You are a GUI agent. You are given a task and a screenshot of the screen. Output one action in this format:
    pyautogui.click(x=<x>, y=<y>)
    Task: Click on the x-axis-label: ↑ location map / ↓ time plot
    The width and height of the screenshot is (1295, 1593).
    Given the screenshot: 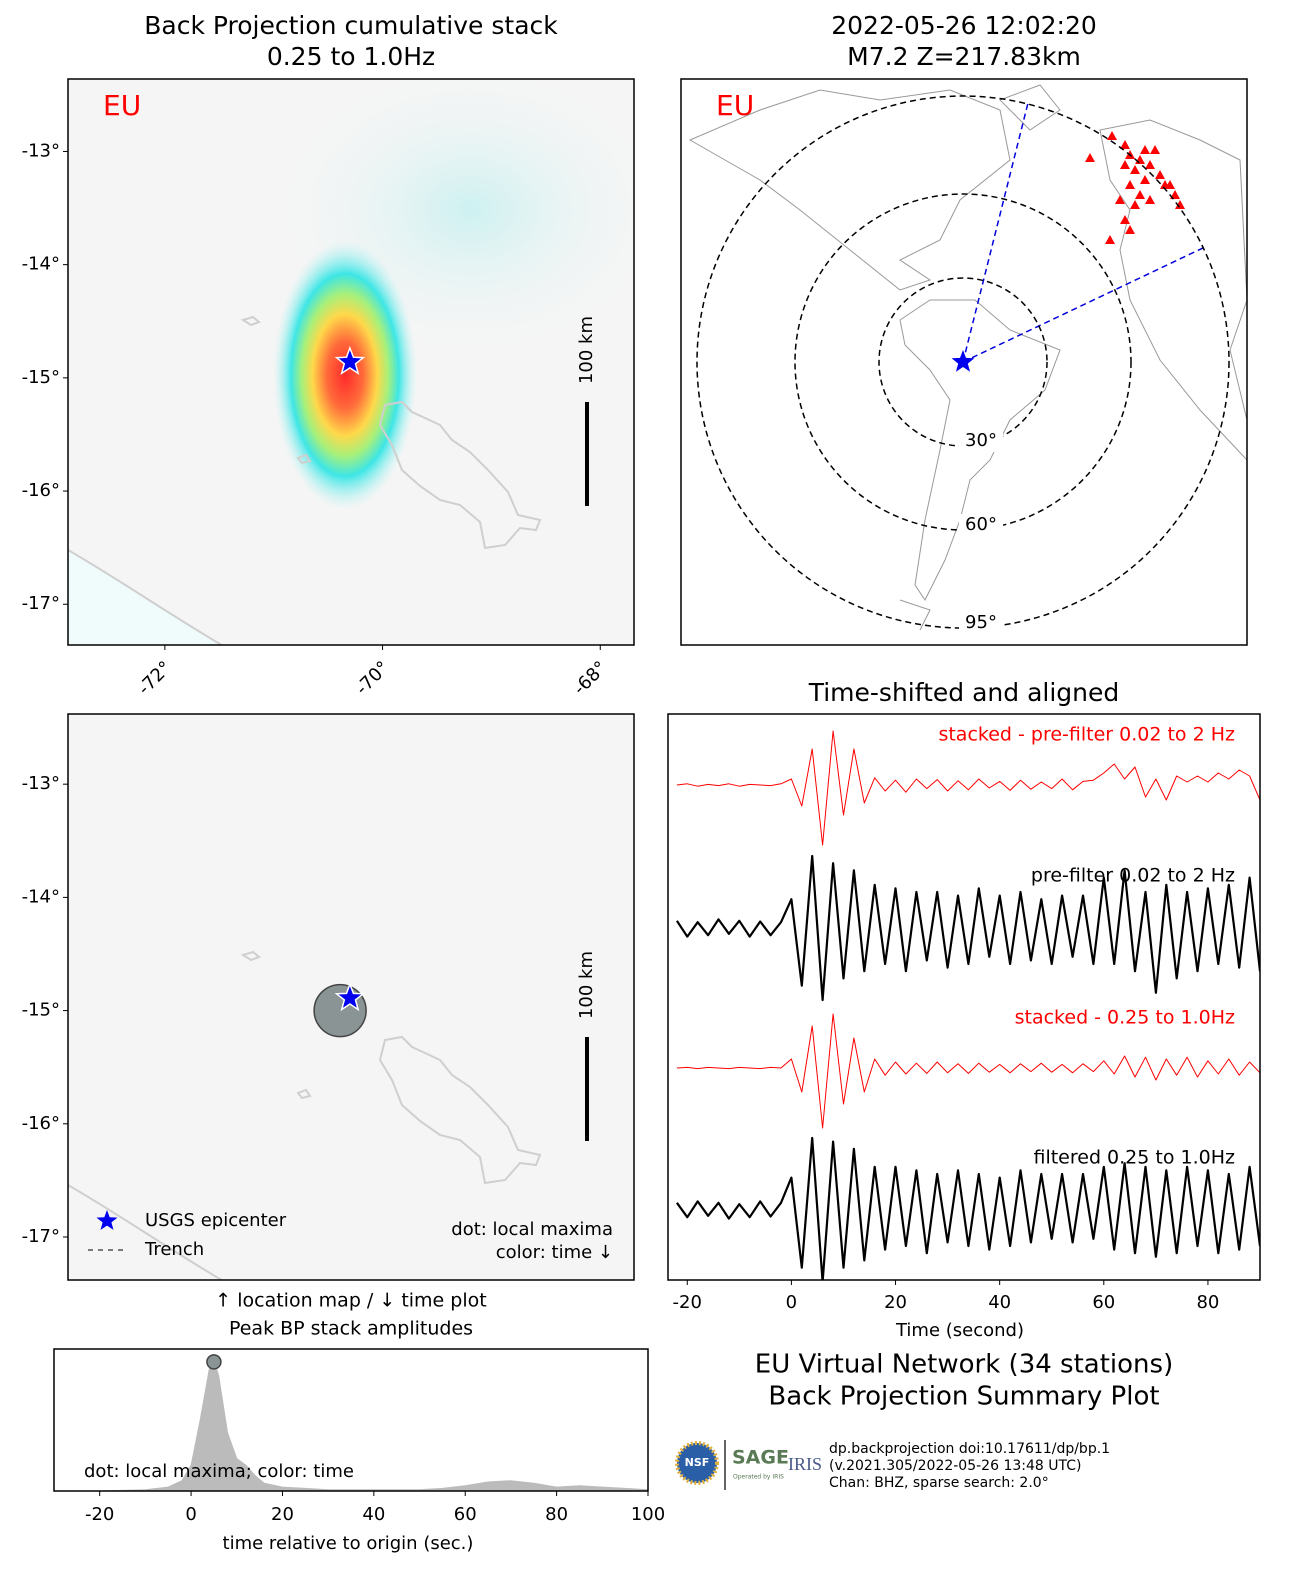 What is the action you would take?
    pyautogui.click(x=350, y=1301)
    